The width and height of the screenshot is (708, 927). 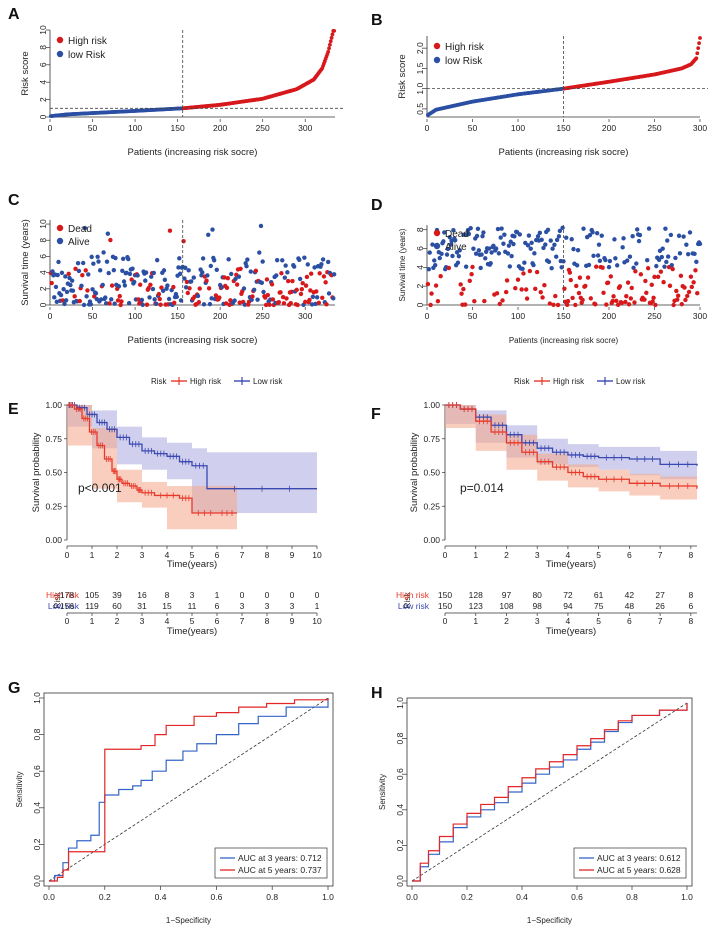 I want to click on axis-frame, so click(x=563, y=77).